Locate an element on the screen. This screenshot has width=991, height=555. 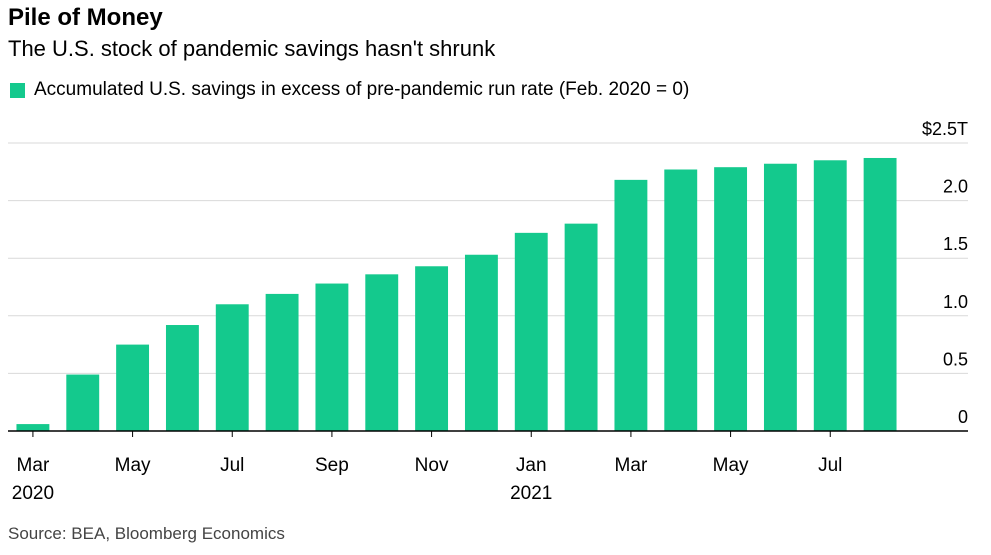
y-tick-label: 0.5 is located at coordinates (955, 359).